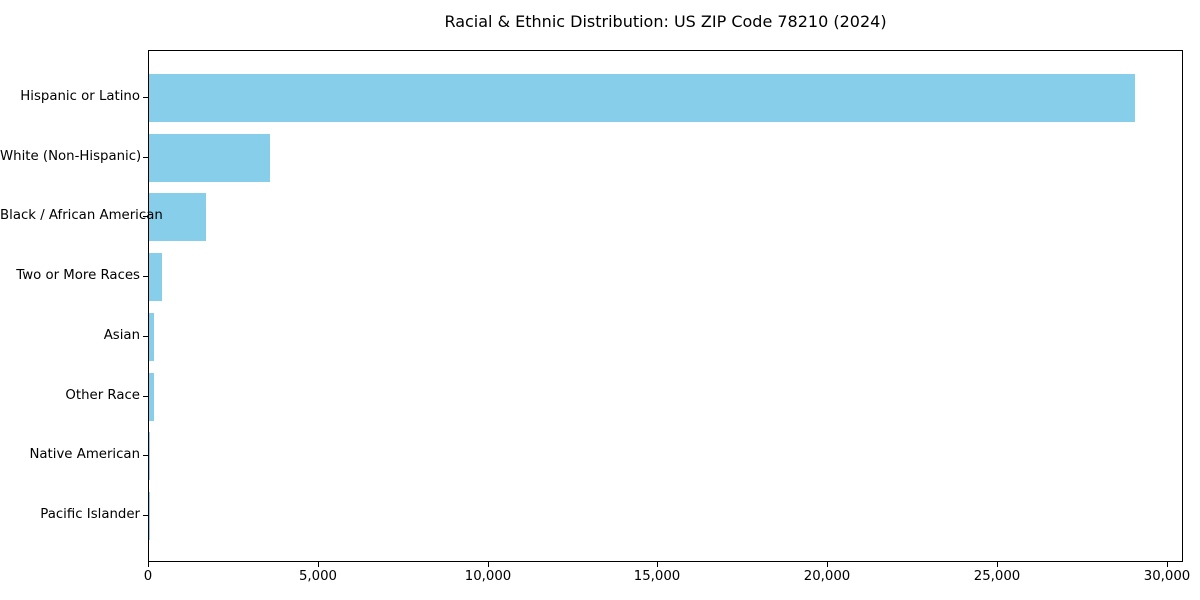  Describe the element at coordinates (997, 576) in the screenshot. I see `x-tick-label: 25,000` at that location.